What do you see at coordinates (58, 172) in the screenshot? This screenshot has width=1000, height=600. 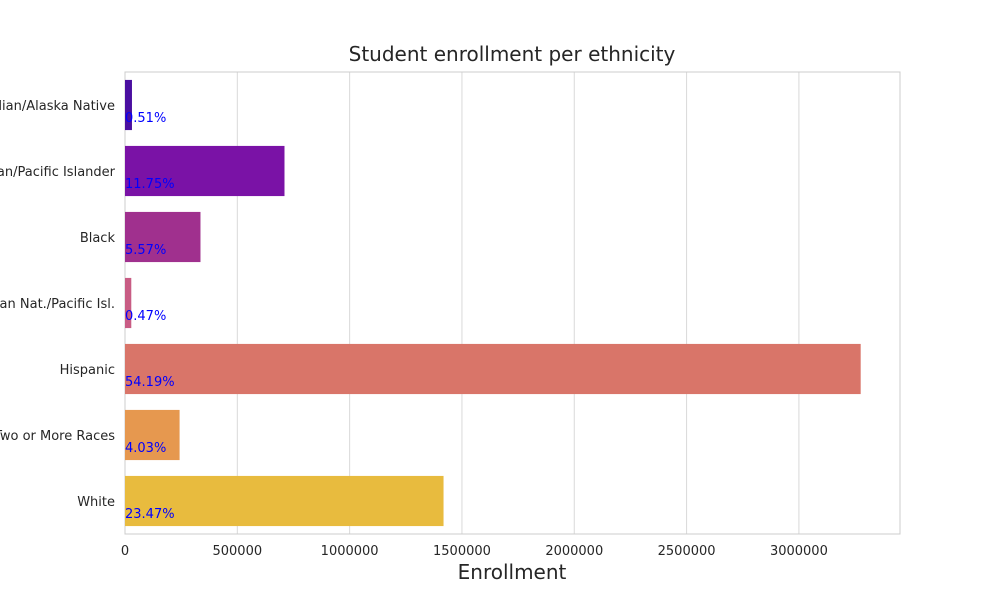 I see `y-tick-label: Asian/Pacific Islander` at bounding box center [58, 172].